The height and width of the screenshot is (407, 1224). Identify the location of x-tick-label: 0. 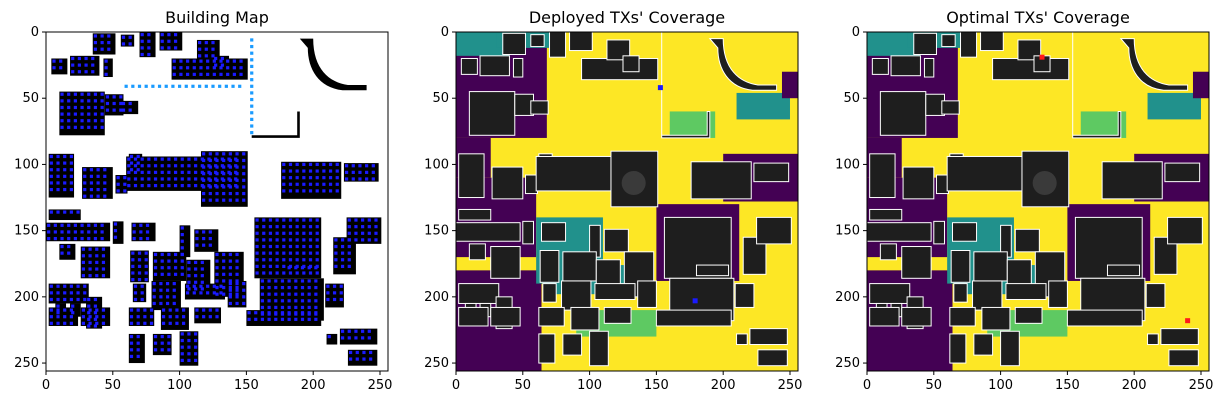
(46, 385).